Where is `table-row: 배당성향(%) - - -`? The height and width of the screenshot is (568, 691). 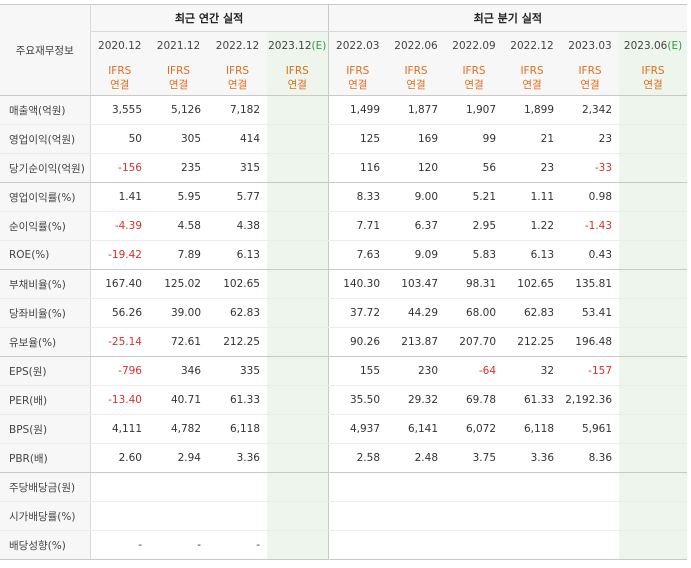
table-row: 배당성향(%) - - - is located at coordinates (344, 545).